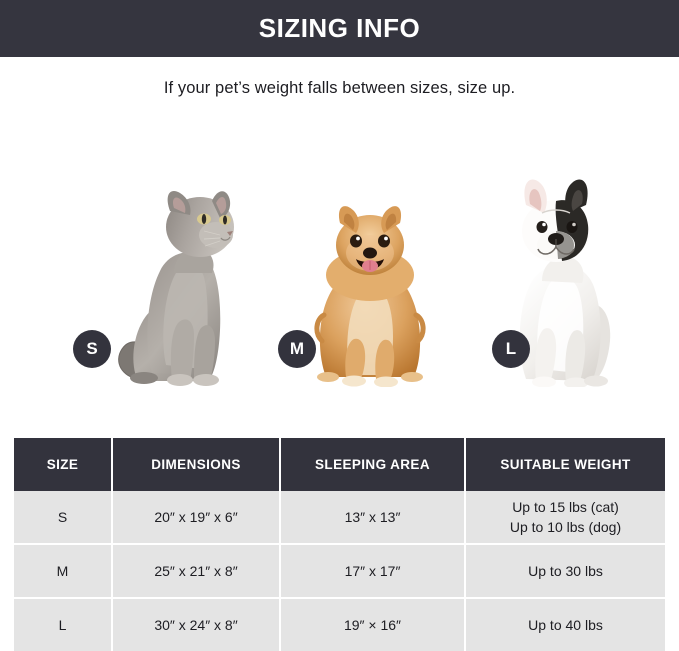  What do you see at coordinates (63, 518) in the screenshot?
I see `cell-size: S` at bounding box center [63, 518].